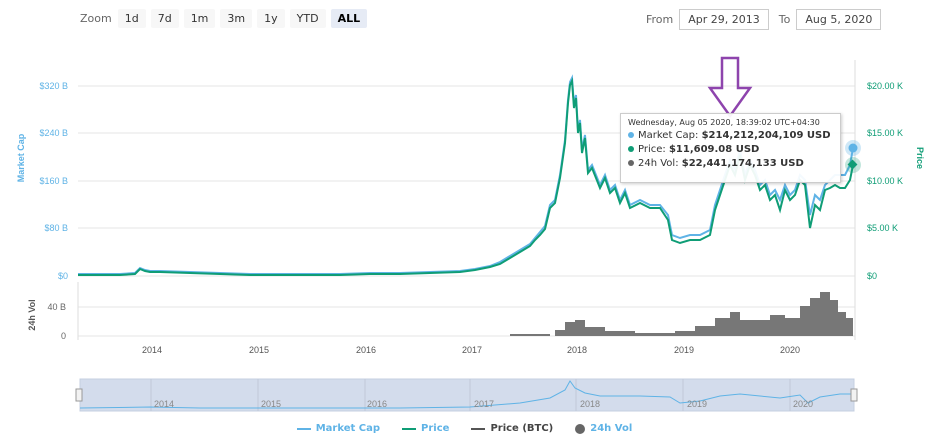 The width and height of the screenshot is (929, 443). I want to click on legend-market-cap: Market Cap, so click(338, 428).